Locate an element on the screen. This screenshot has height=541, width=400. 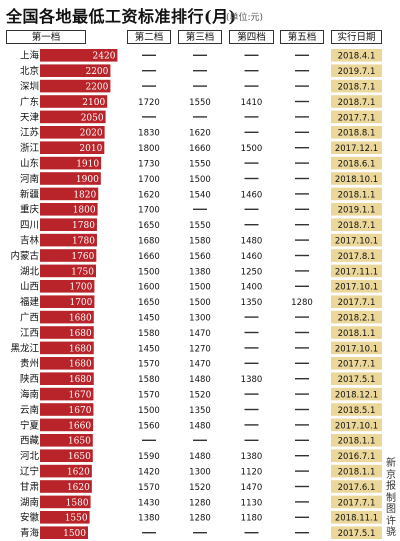
tier-value: 1470 is located at coordinates (200, 365).